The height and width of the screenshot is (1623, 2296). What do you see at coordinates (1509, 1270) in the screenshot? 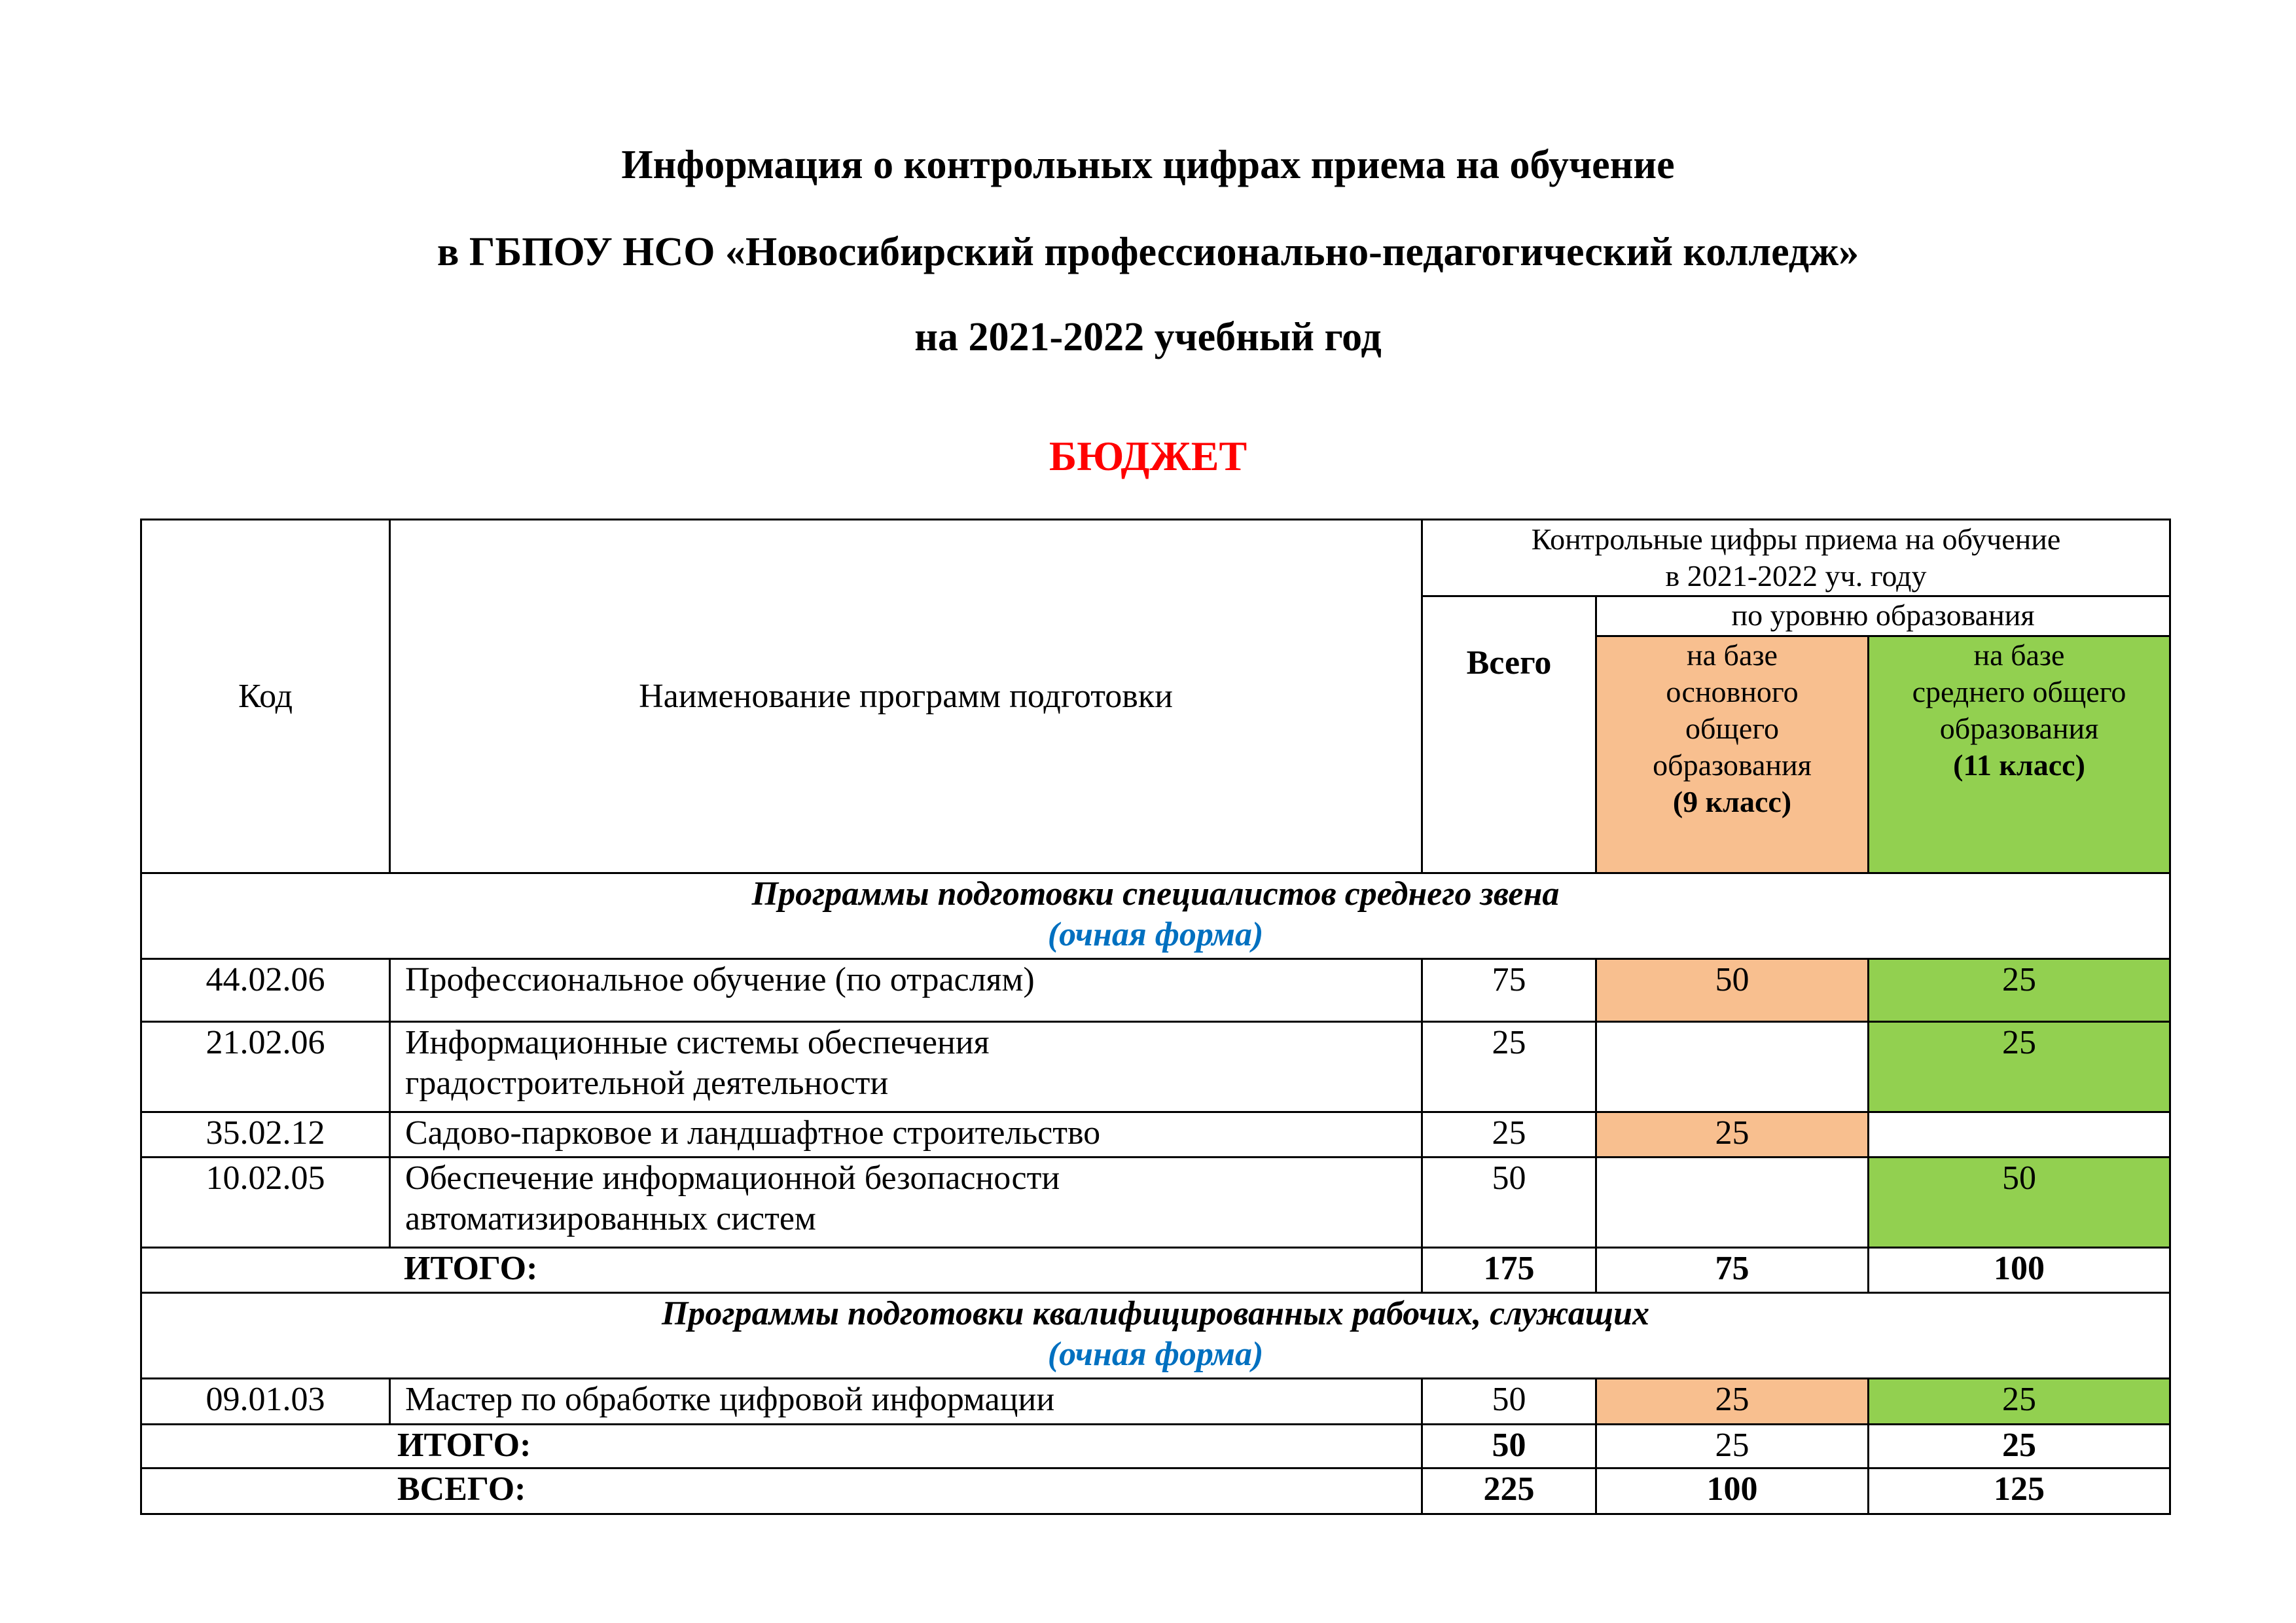
I see `subtotal-total: 175` at bounding box center [1509, 1270].